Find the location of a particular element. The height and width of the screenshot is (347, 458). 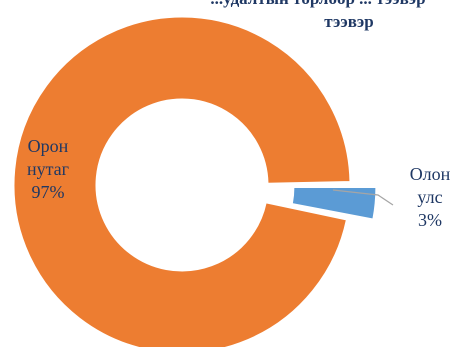

slice-label-international: Олон улс 3% is located at coordinates (430, 197).